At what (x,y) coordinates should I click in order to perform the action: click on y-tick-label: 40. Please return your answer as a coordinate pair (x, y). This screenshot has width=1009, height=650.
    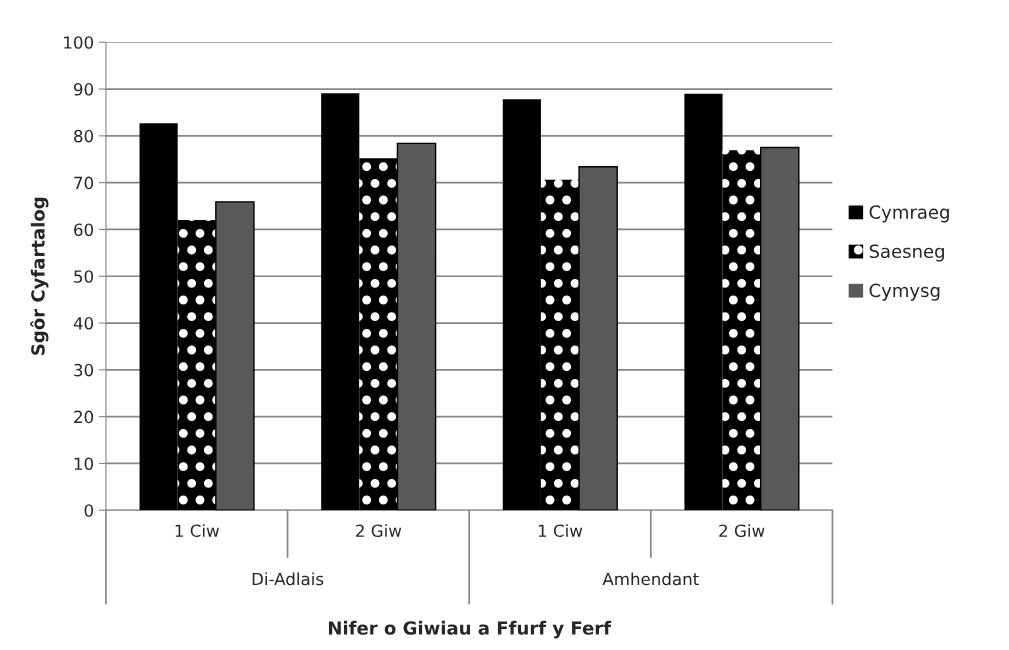
    Looking at the image, I should click on (83, 323).